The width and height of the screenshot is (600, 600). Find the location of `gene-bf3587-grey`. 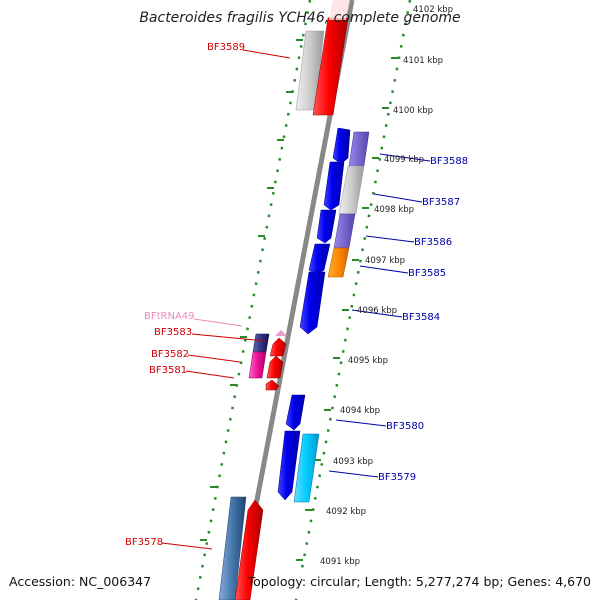

gene-bf3587-grey is located at coordinates (351, 190).